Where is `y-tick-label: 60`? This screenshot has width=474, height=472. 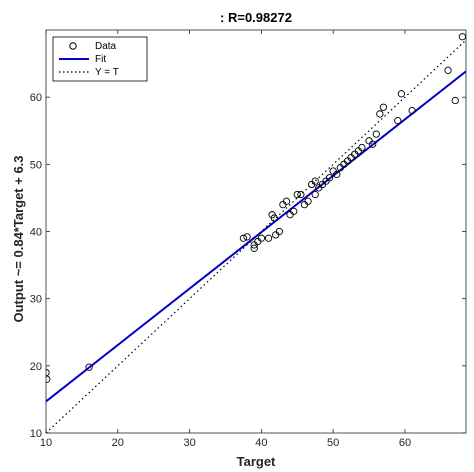
y-tick-label: 60 is located at coordinates (36, 98).